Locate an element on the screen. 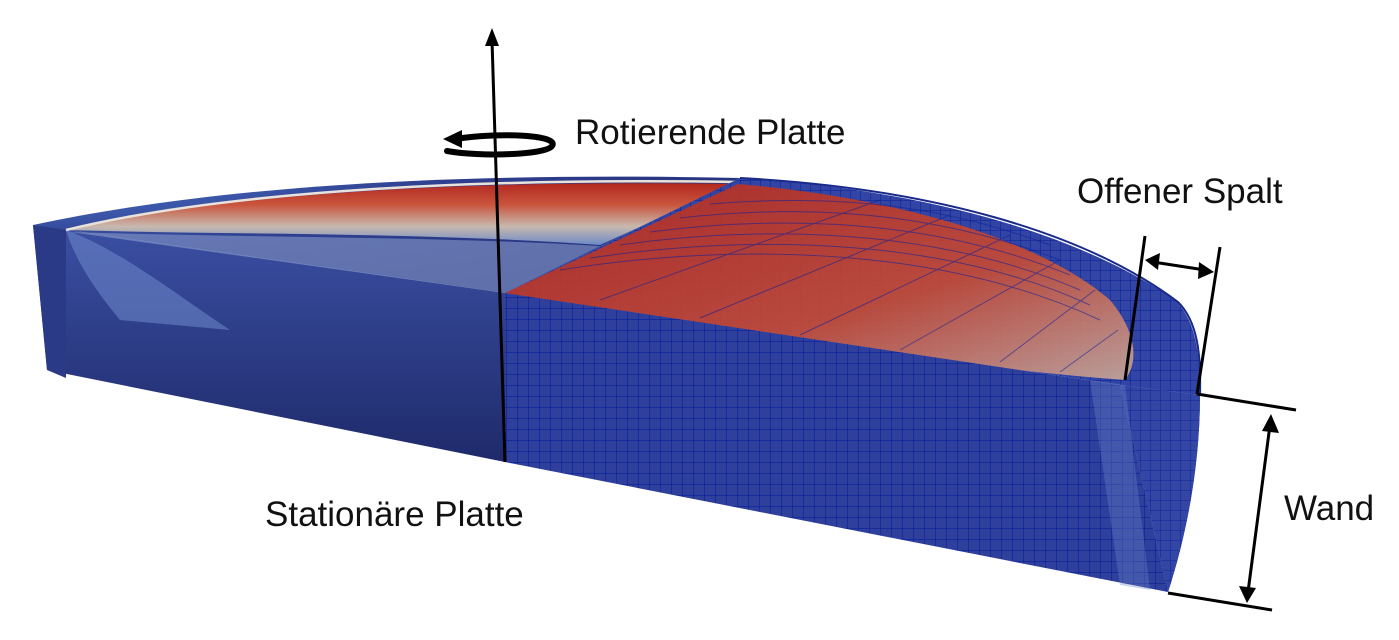 The width and height of the screenshot is (1399, 640). flow-field-left is located at coordinates (400, 214).